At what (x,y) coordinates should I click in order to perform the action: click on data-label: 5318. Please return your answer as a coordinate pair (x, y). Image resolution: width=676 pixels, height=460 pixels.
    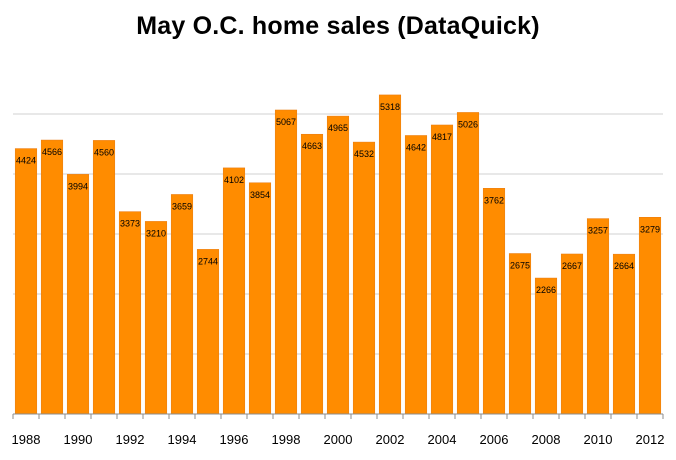
    Looking at the image, I should click on (390, 107).